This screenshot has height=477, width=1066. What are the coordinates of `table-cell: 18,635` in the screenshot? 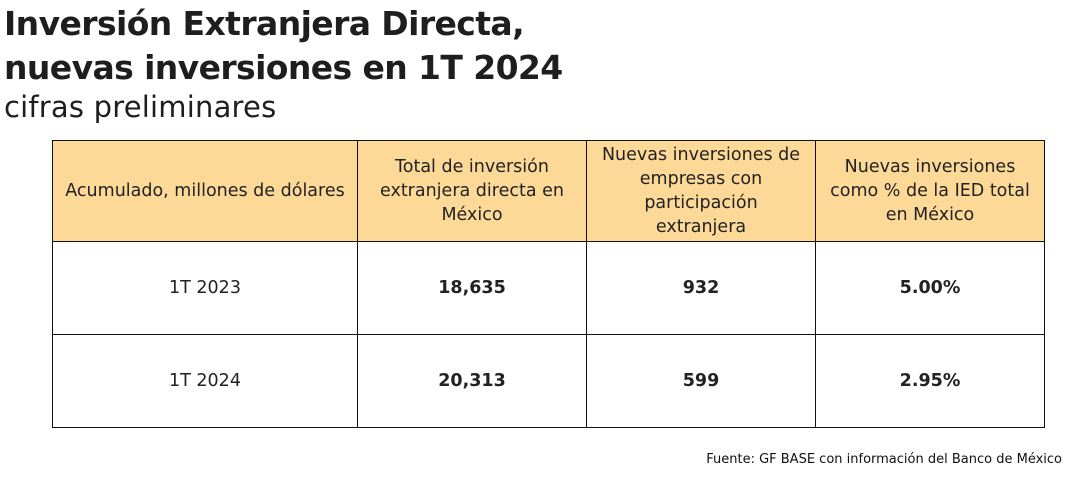 It's located at (472, 288).